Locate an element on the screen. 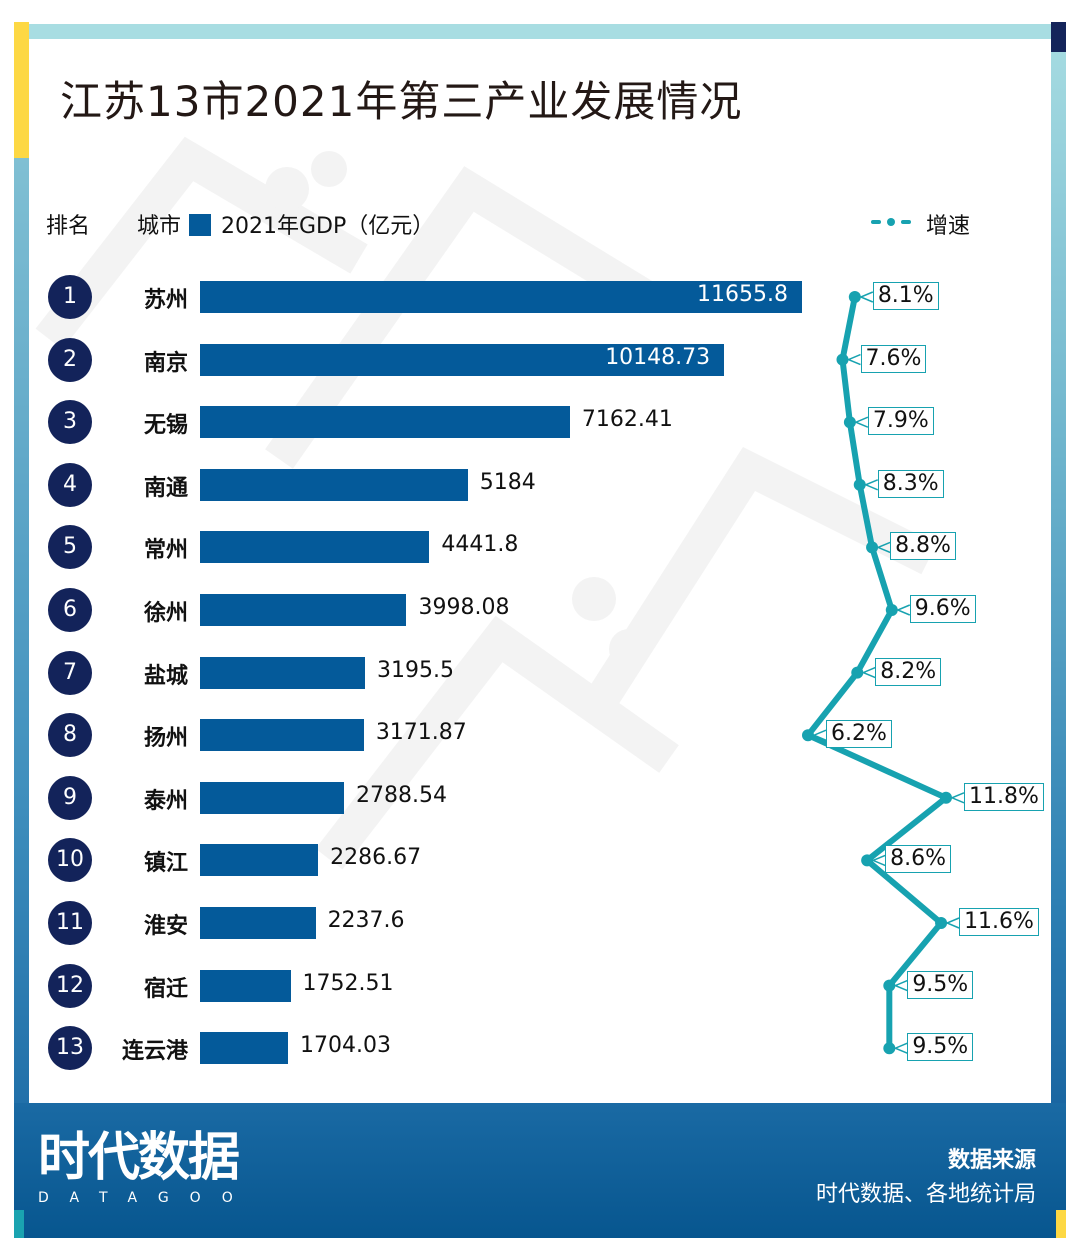 The image size is (1080, 1256). gdp-value-label: 3998.08 is located at coordinates (464, 607).